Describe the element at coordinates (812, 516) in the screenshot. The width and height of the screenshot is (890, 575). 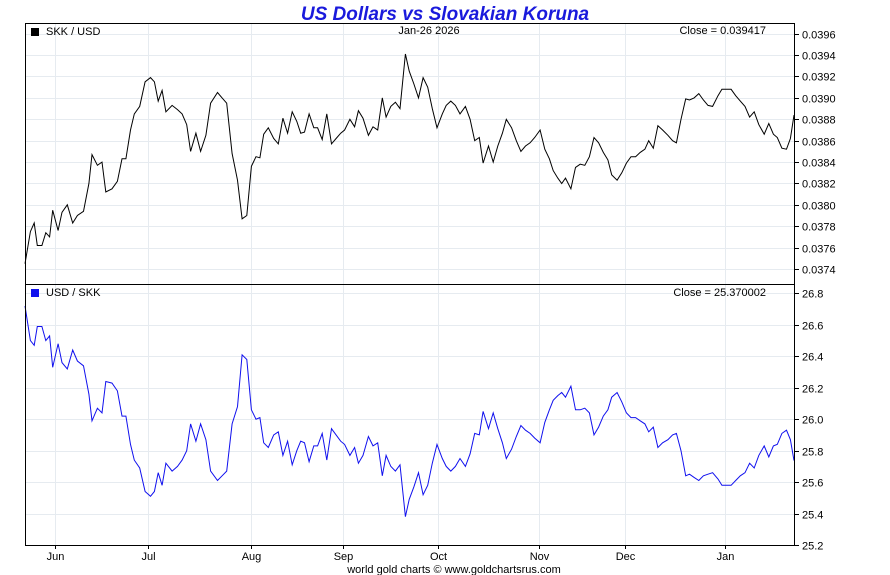
I see `usd-skk-y-tick-label: 25.4` at that location.